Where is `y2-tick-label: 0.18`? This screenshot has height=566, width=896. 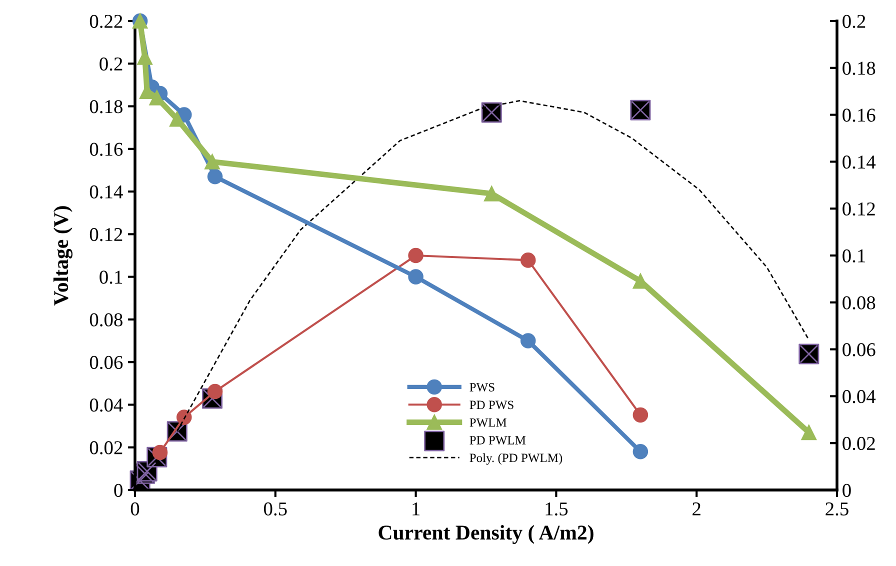 y2-tick-label: 0.18 is located at coordinates (859, 68).